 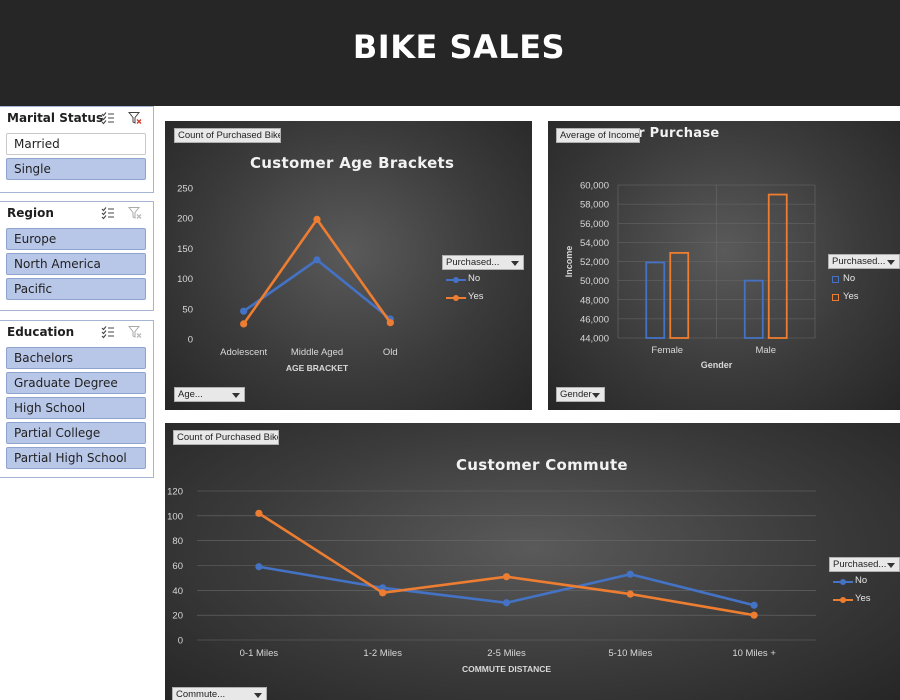 I want to click on chart-legend: No Yes, so click(x=844, y=291).